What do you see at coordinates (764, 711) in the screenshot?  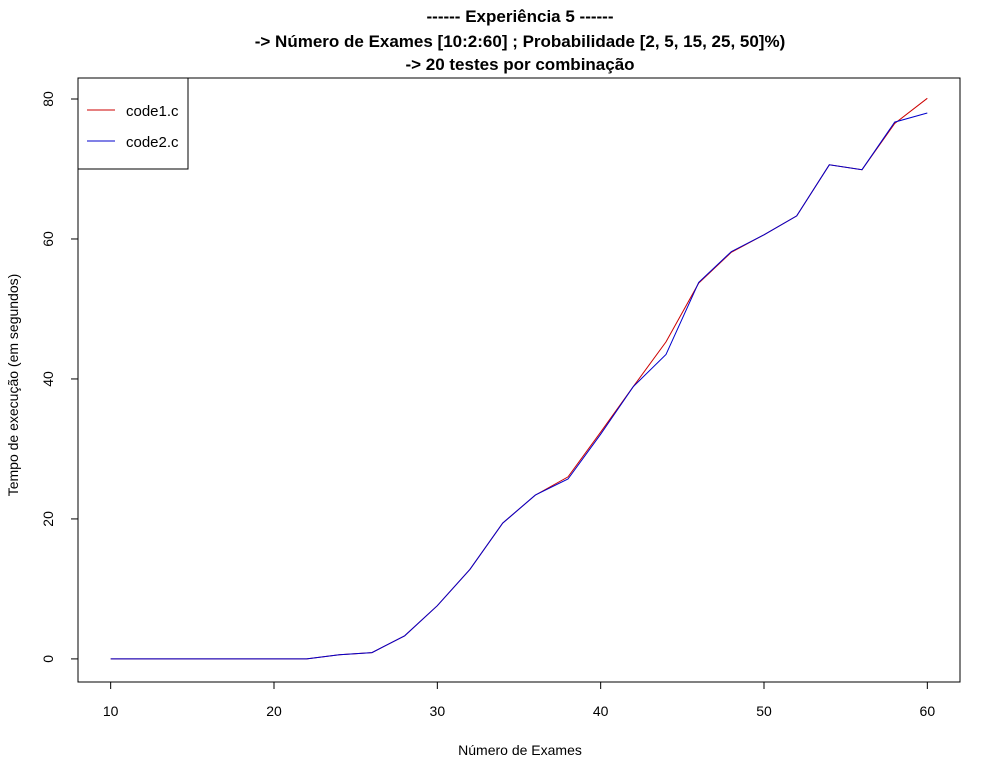 I see `x-tick-label: 50` at bounding box center [764, 711].